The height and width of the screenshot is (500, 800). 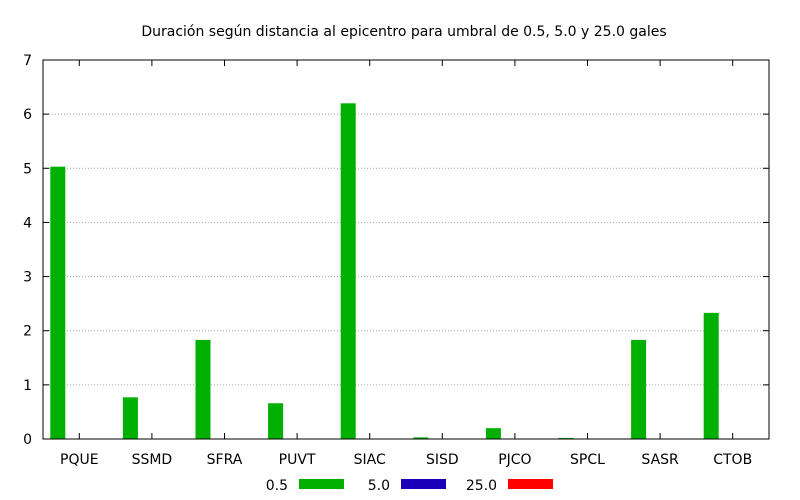 What do you see at coordinates (442, 460) in the screenshot?
I see `x-tick-label: SISD` at bounding box center [442, 460].